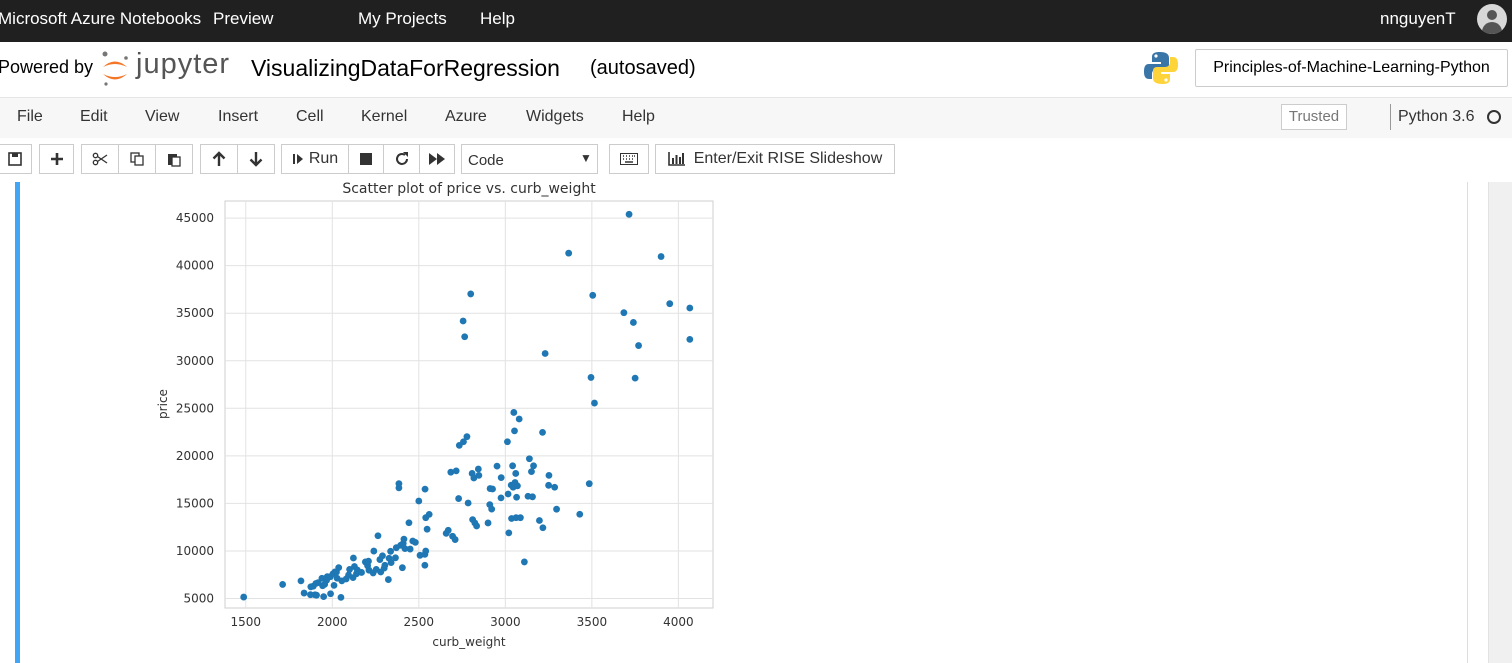 This screenshot has width=1512, height=663. I want to click on restart-kernel-button, so click(401, 159).